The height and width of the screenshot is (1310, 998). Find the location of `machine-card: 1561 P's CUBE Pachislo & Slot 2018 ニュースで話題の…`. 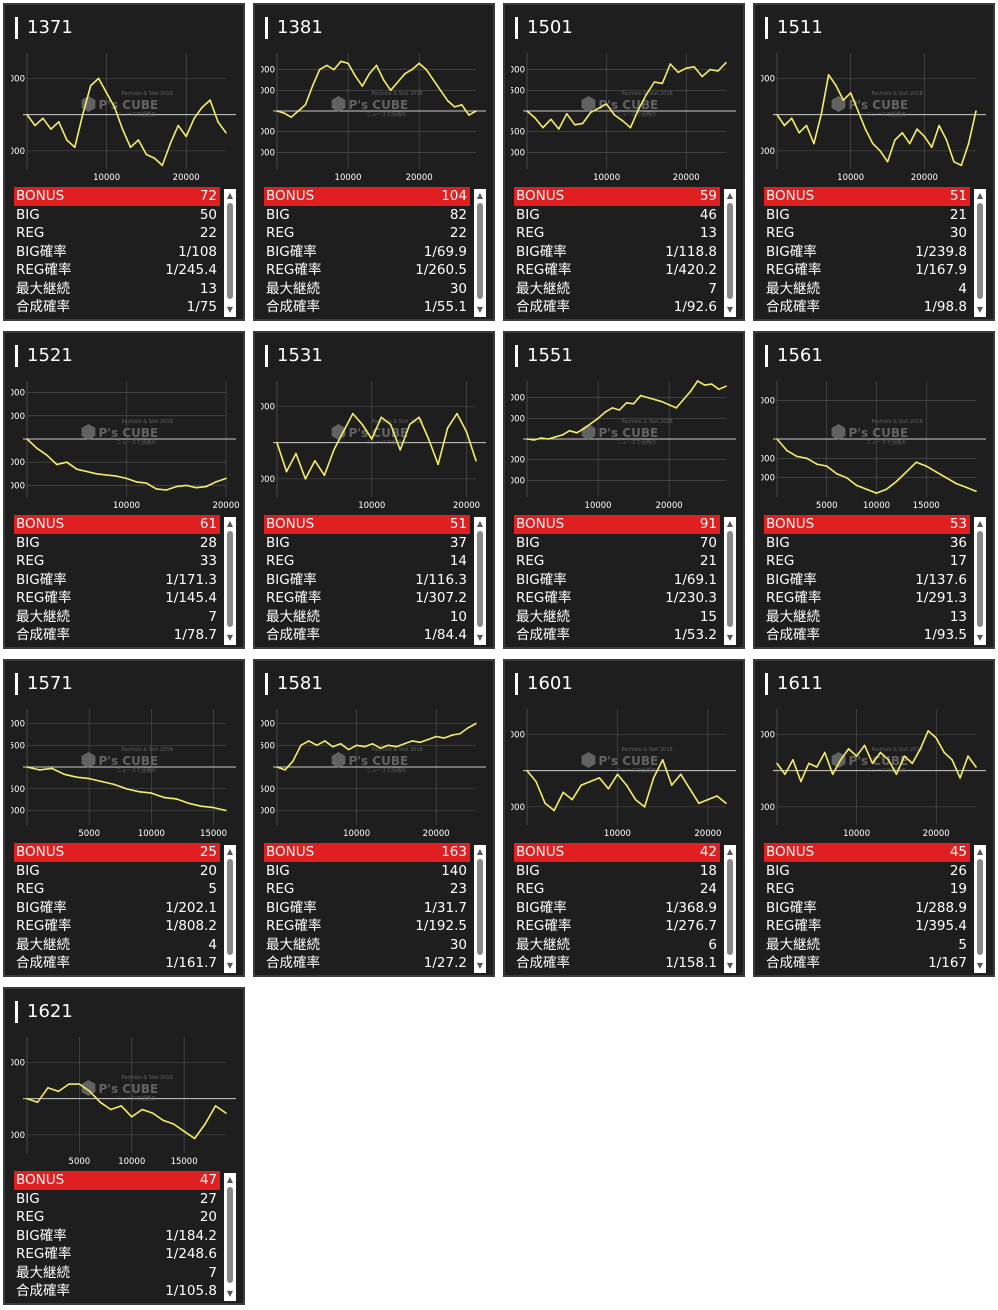

machine-card: 1561 P's CUBE Pachislo & Slot 2018 ニュースで話題の… is located at coordinates (874, 490).